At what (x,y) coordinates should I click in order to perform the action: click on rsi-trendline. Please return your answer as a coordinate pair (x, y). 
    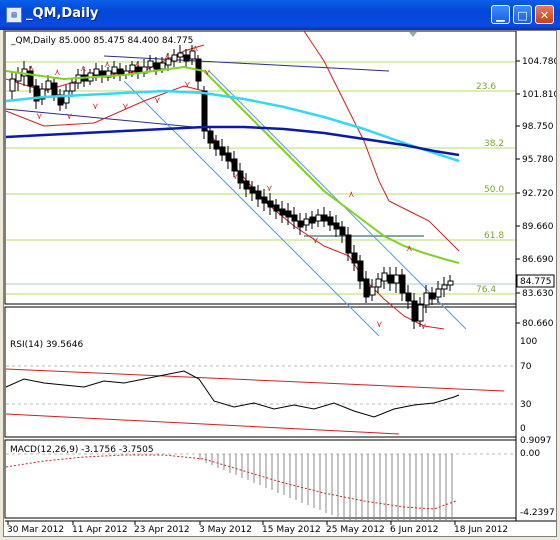
    Looking at the image, I should click on (255, 380).